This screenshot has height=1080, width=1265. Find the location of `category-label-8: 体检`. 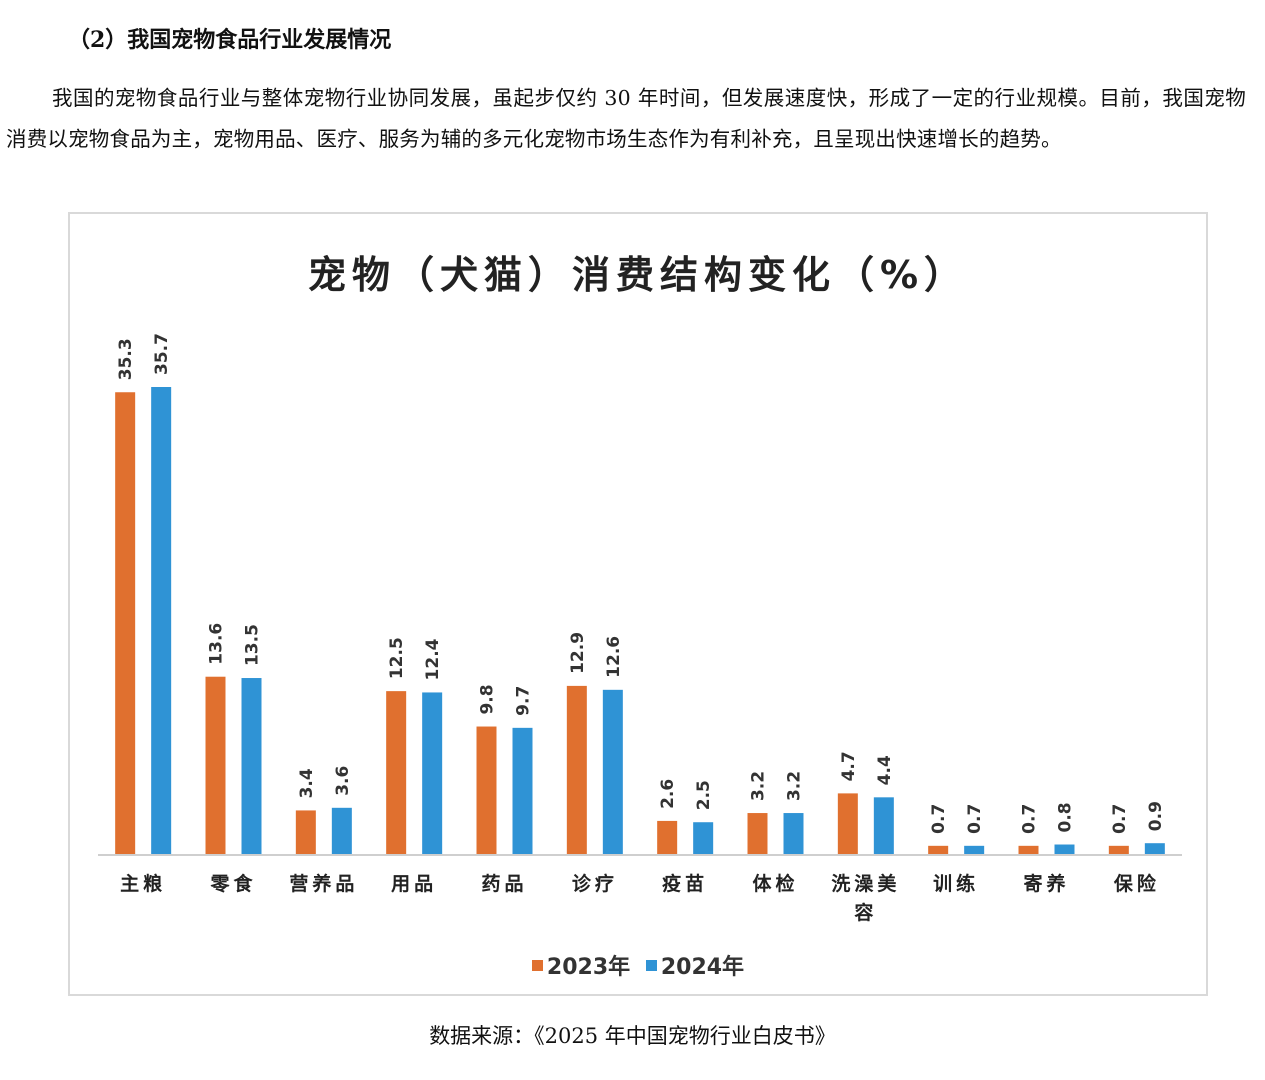

category-label-8: 体检 is located at coordinates (775, 883).